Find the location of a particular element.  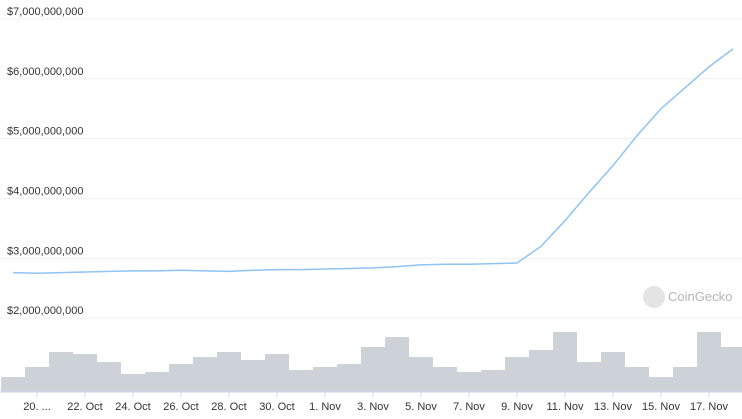

y-tick-label: $5,000,000,000 is located at coordinates (45, 132).